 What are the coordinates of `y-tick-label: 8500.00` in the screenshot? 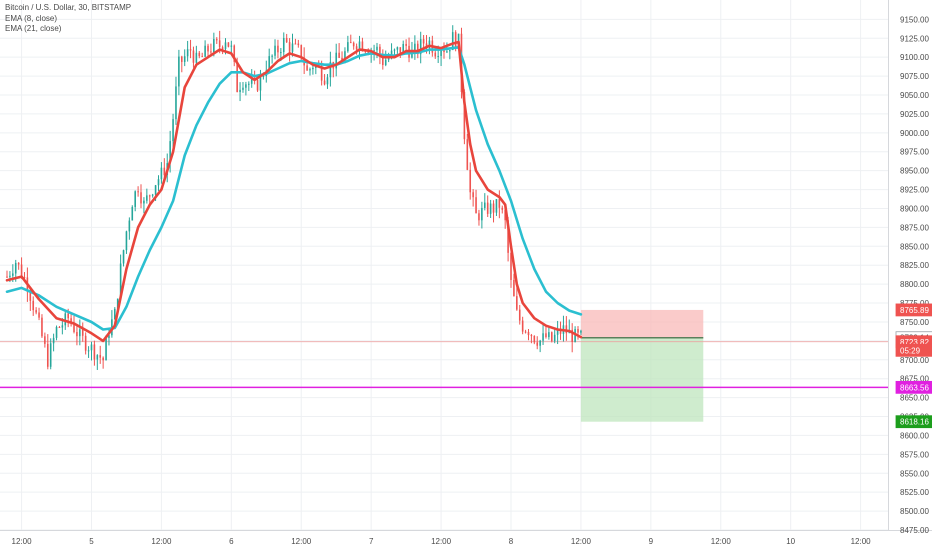 It's located at (914, 511).